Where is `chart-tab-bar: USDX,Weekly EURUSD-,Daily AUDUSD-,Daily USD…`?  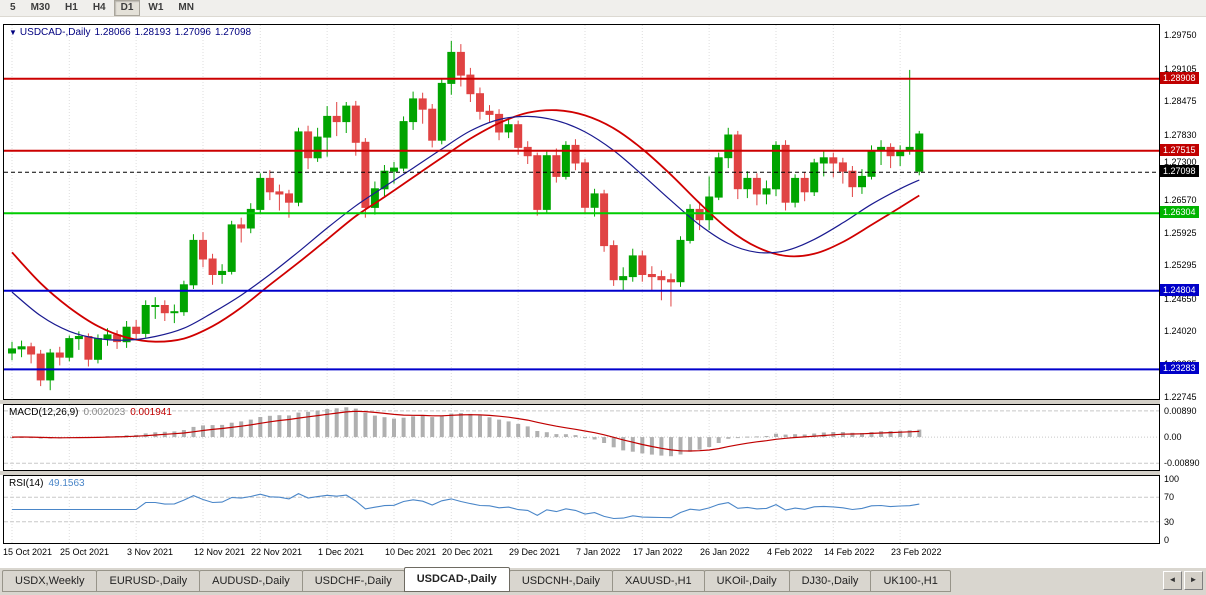 chart-tab-bar: USDX,Weekly EURUSD-,Daily AUDUSD-,Daily USD… is located at coordinates (603, 581).